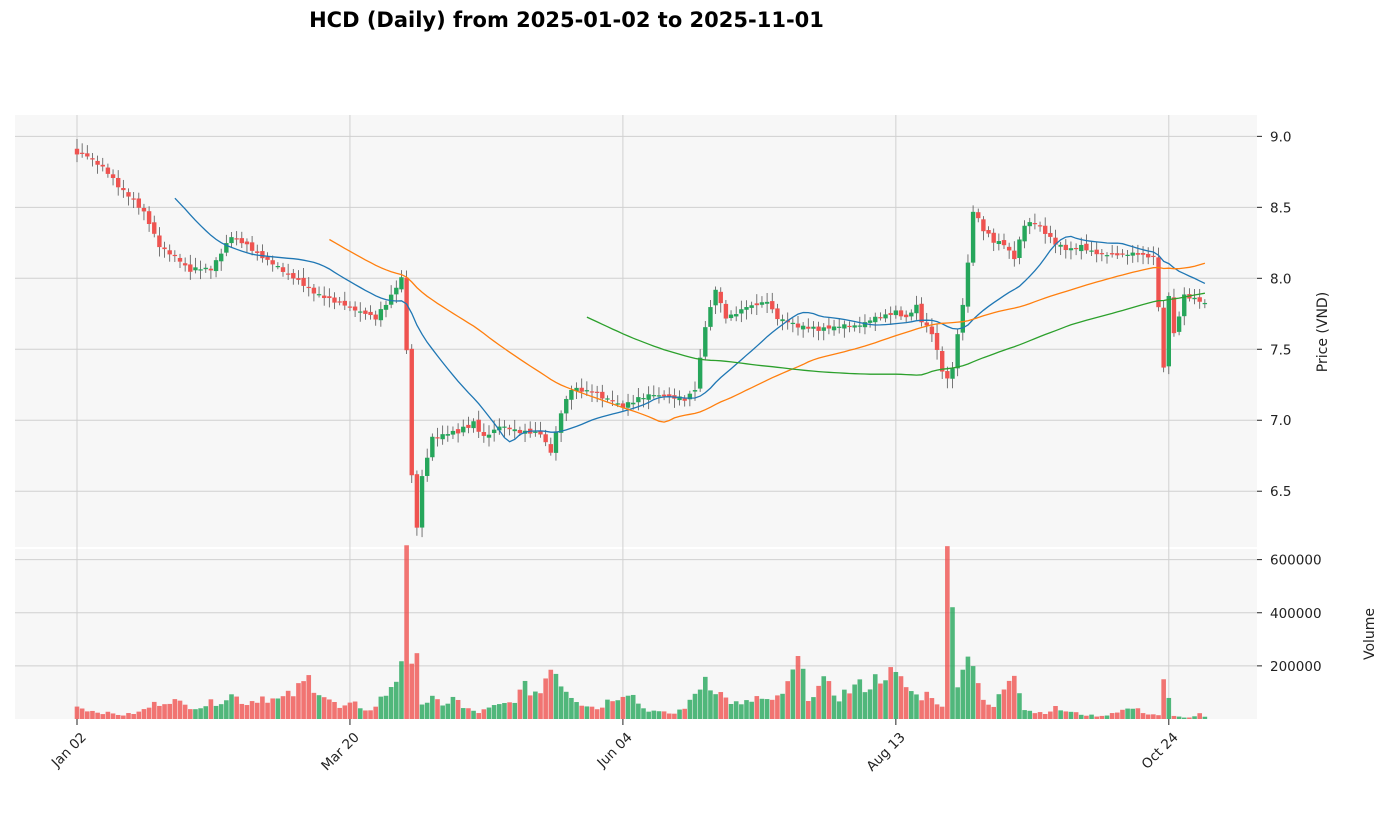 This screenshot has width=1394, height=815. Describe the element at coordinates (69, 751) in the screenshot. I see `x-tick-label-0: Jan 02` at that location.